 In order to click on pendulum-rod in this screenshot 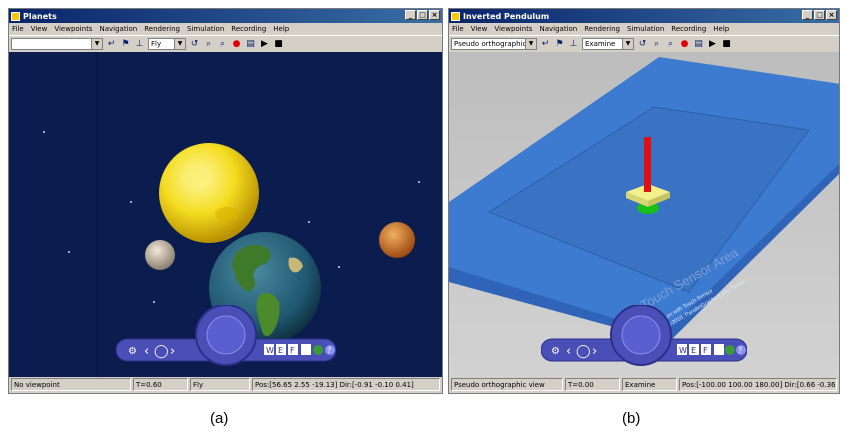, I will do `click(647, 164)`.